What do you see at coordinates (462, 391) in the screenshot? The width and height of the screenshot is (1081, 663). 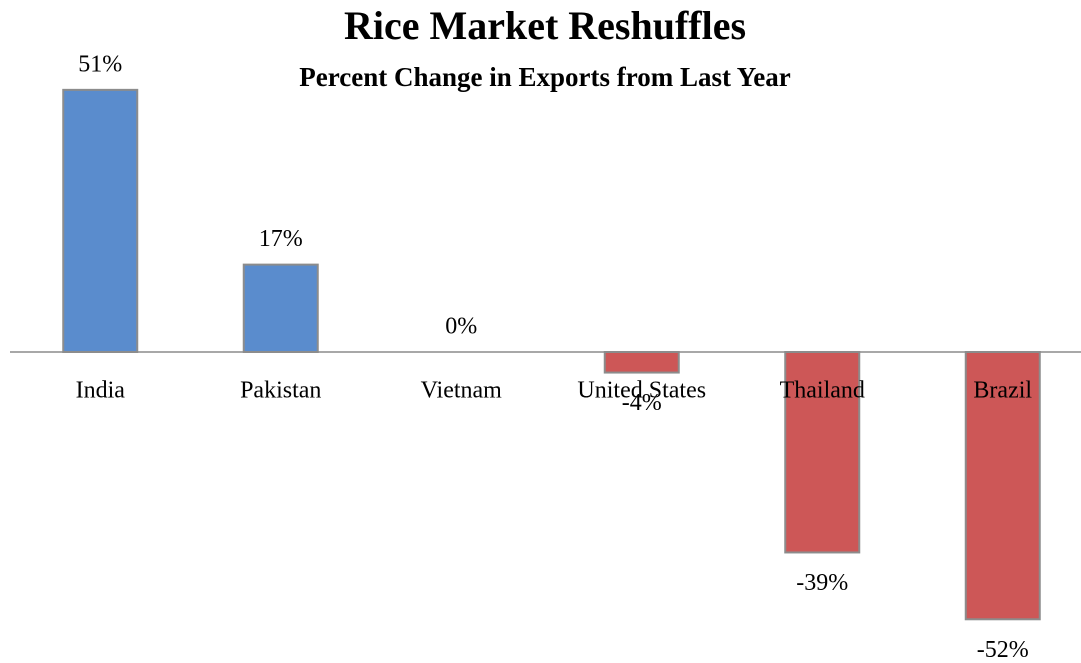 I see `x-tick-label: Vietnam` at bounding box center [462, 391].